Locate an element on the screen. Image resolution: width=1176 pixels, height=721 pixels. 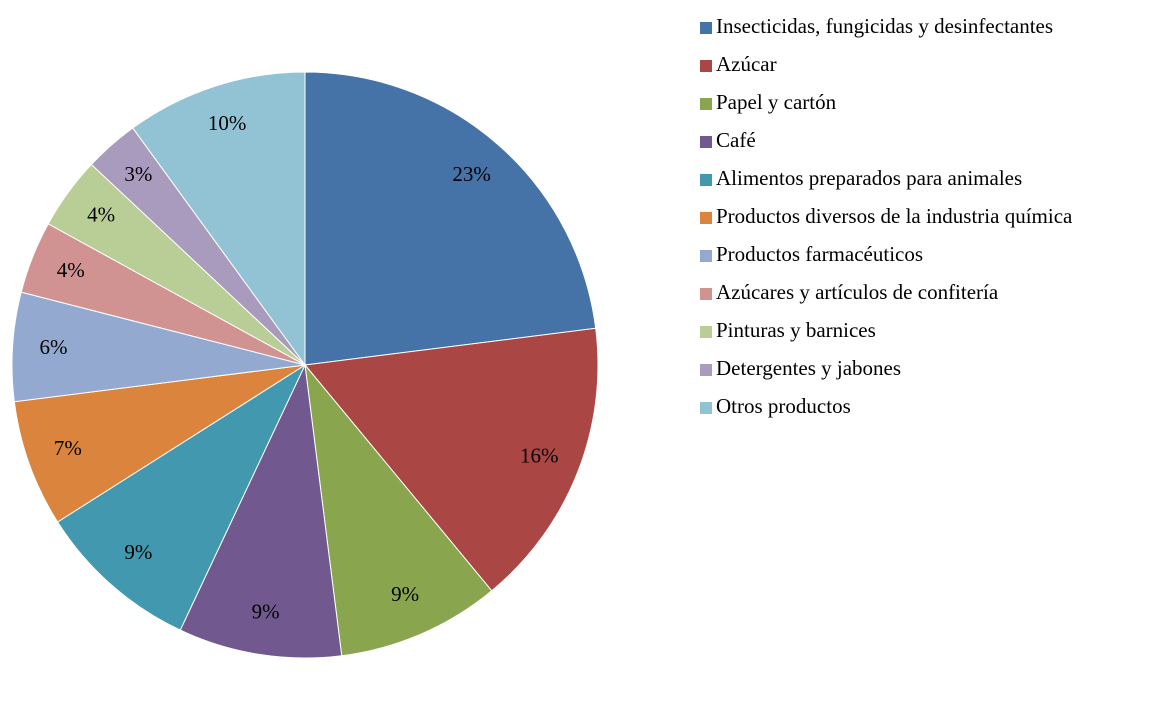
legend-label: Productos farmacéuticos is located at coordinates (819, 254).